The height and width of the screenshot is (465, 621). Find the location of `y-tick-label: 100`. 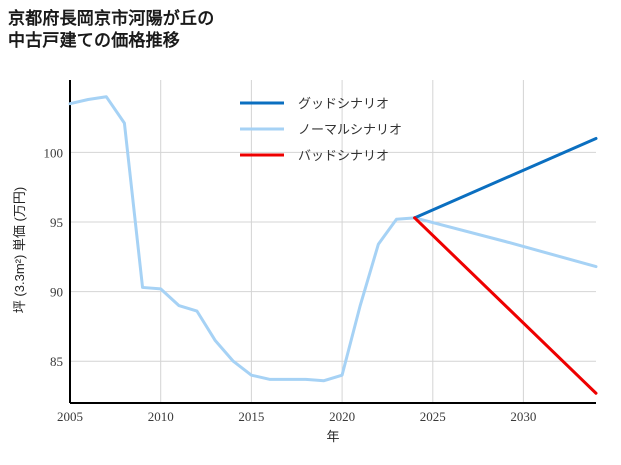

y-tick-label: 100 is located at coordinates (54, 152).